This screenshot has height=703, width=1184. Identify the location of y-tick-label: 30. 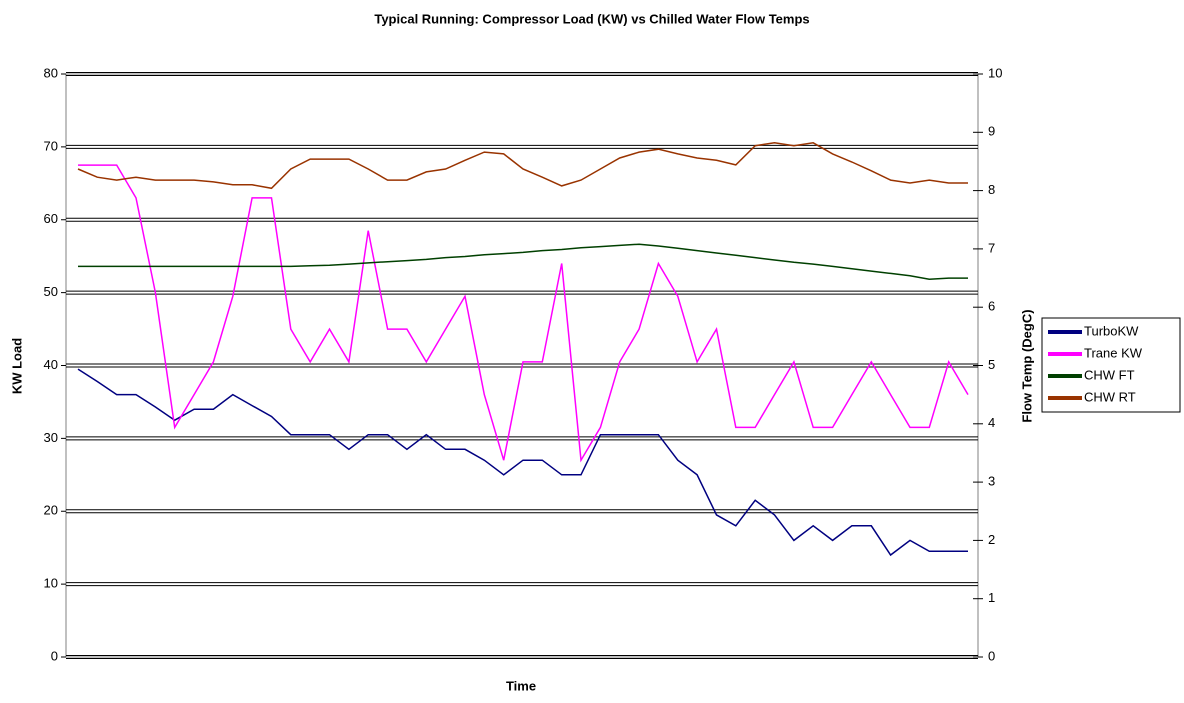
(51, 437).